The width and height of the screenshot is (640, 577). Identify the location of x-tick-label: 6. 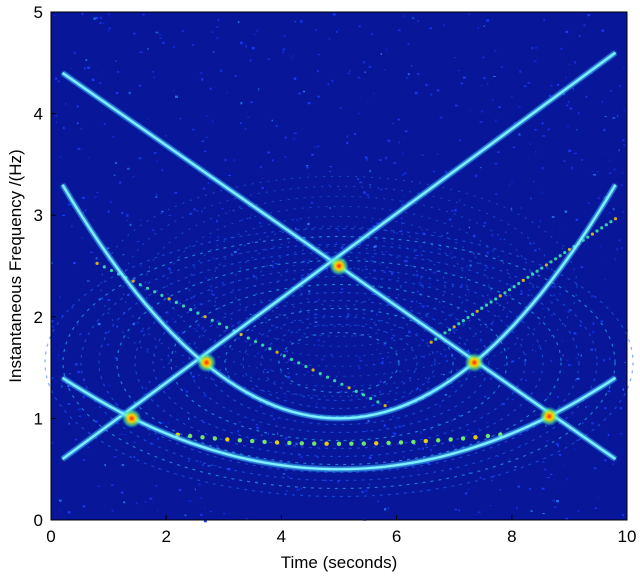
(396, 536).